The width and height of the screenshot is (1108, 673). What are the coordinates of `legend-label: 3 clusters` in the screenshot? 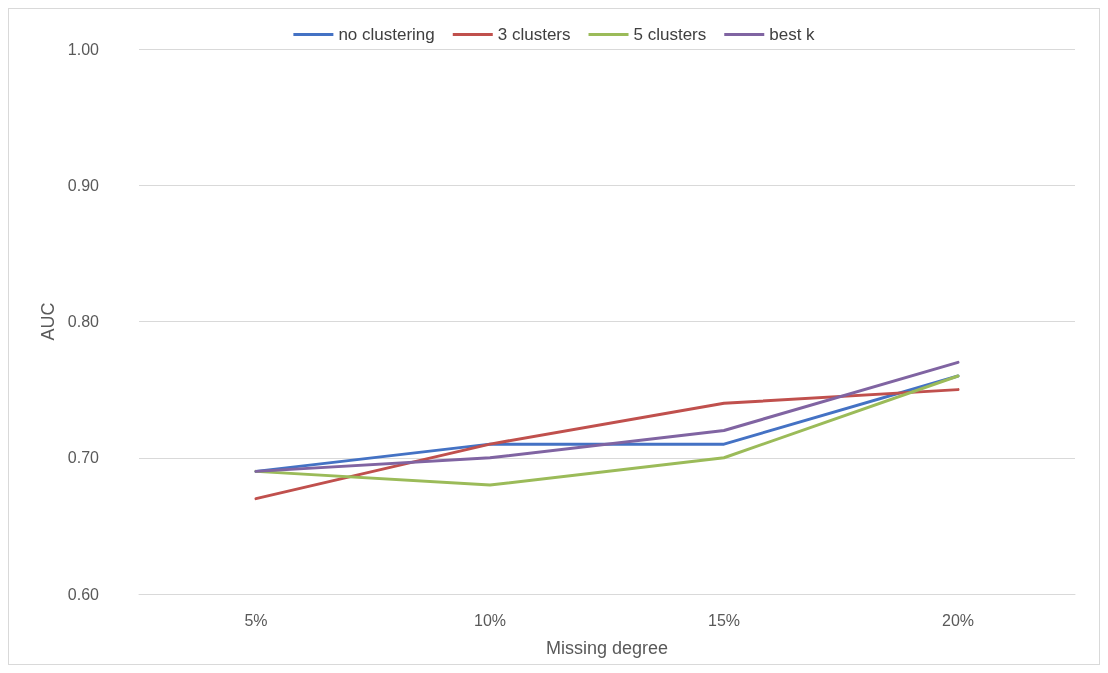 It's located at (534, 34).